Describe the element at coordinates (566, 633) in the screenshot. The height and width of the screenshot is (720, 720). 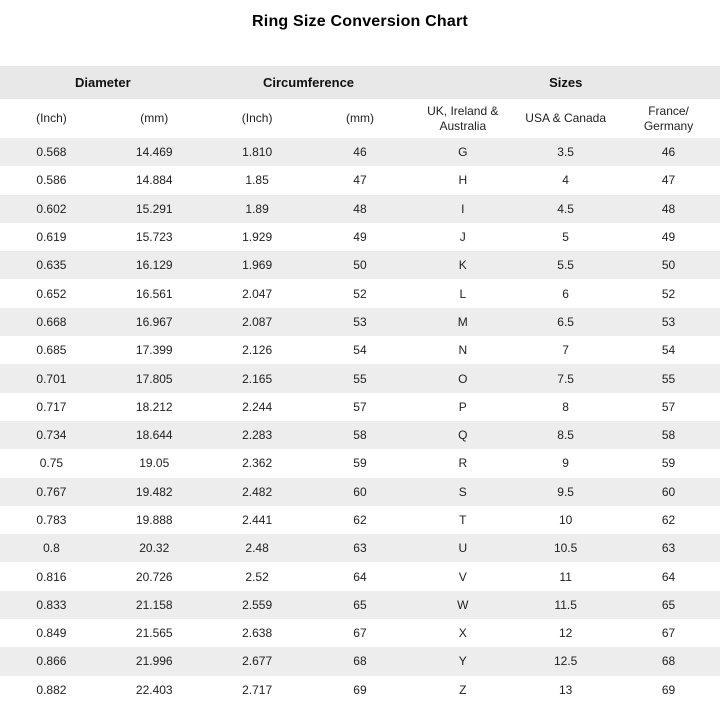
I see `table-cell: 12` at that location.